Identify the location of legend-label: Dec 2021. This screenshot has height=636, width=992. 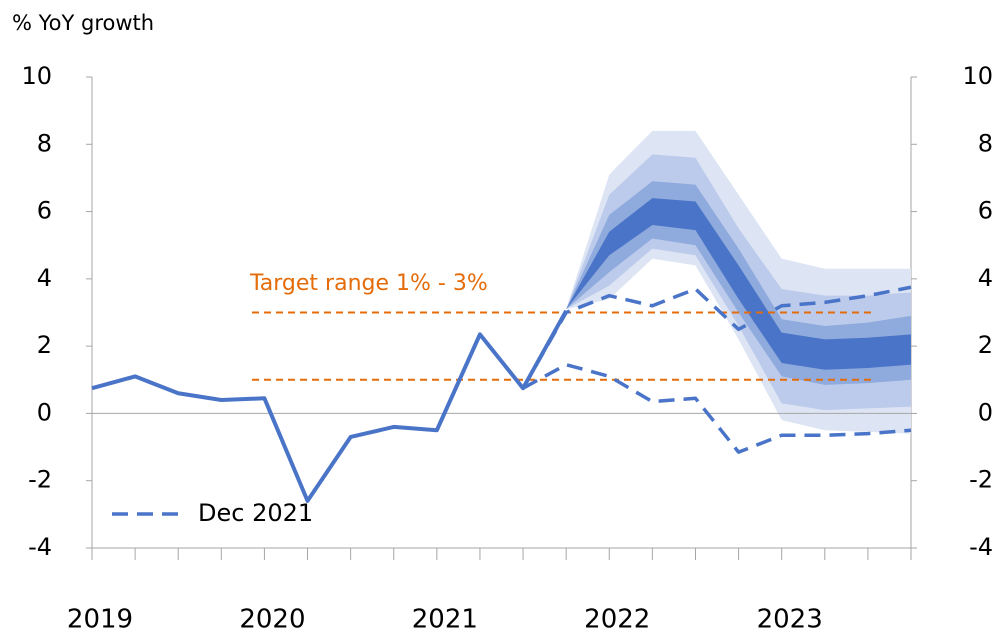
(255, 513).